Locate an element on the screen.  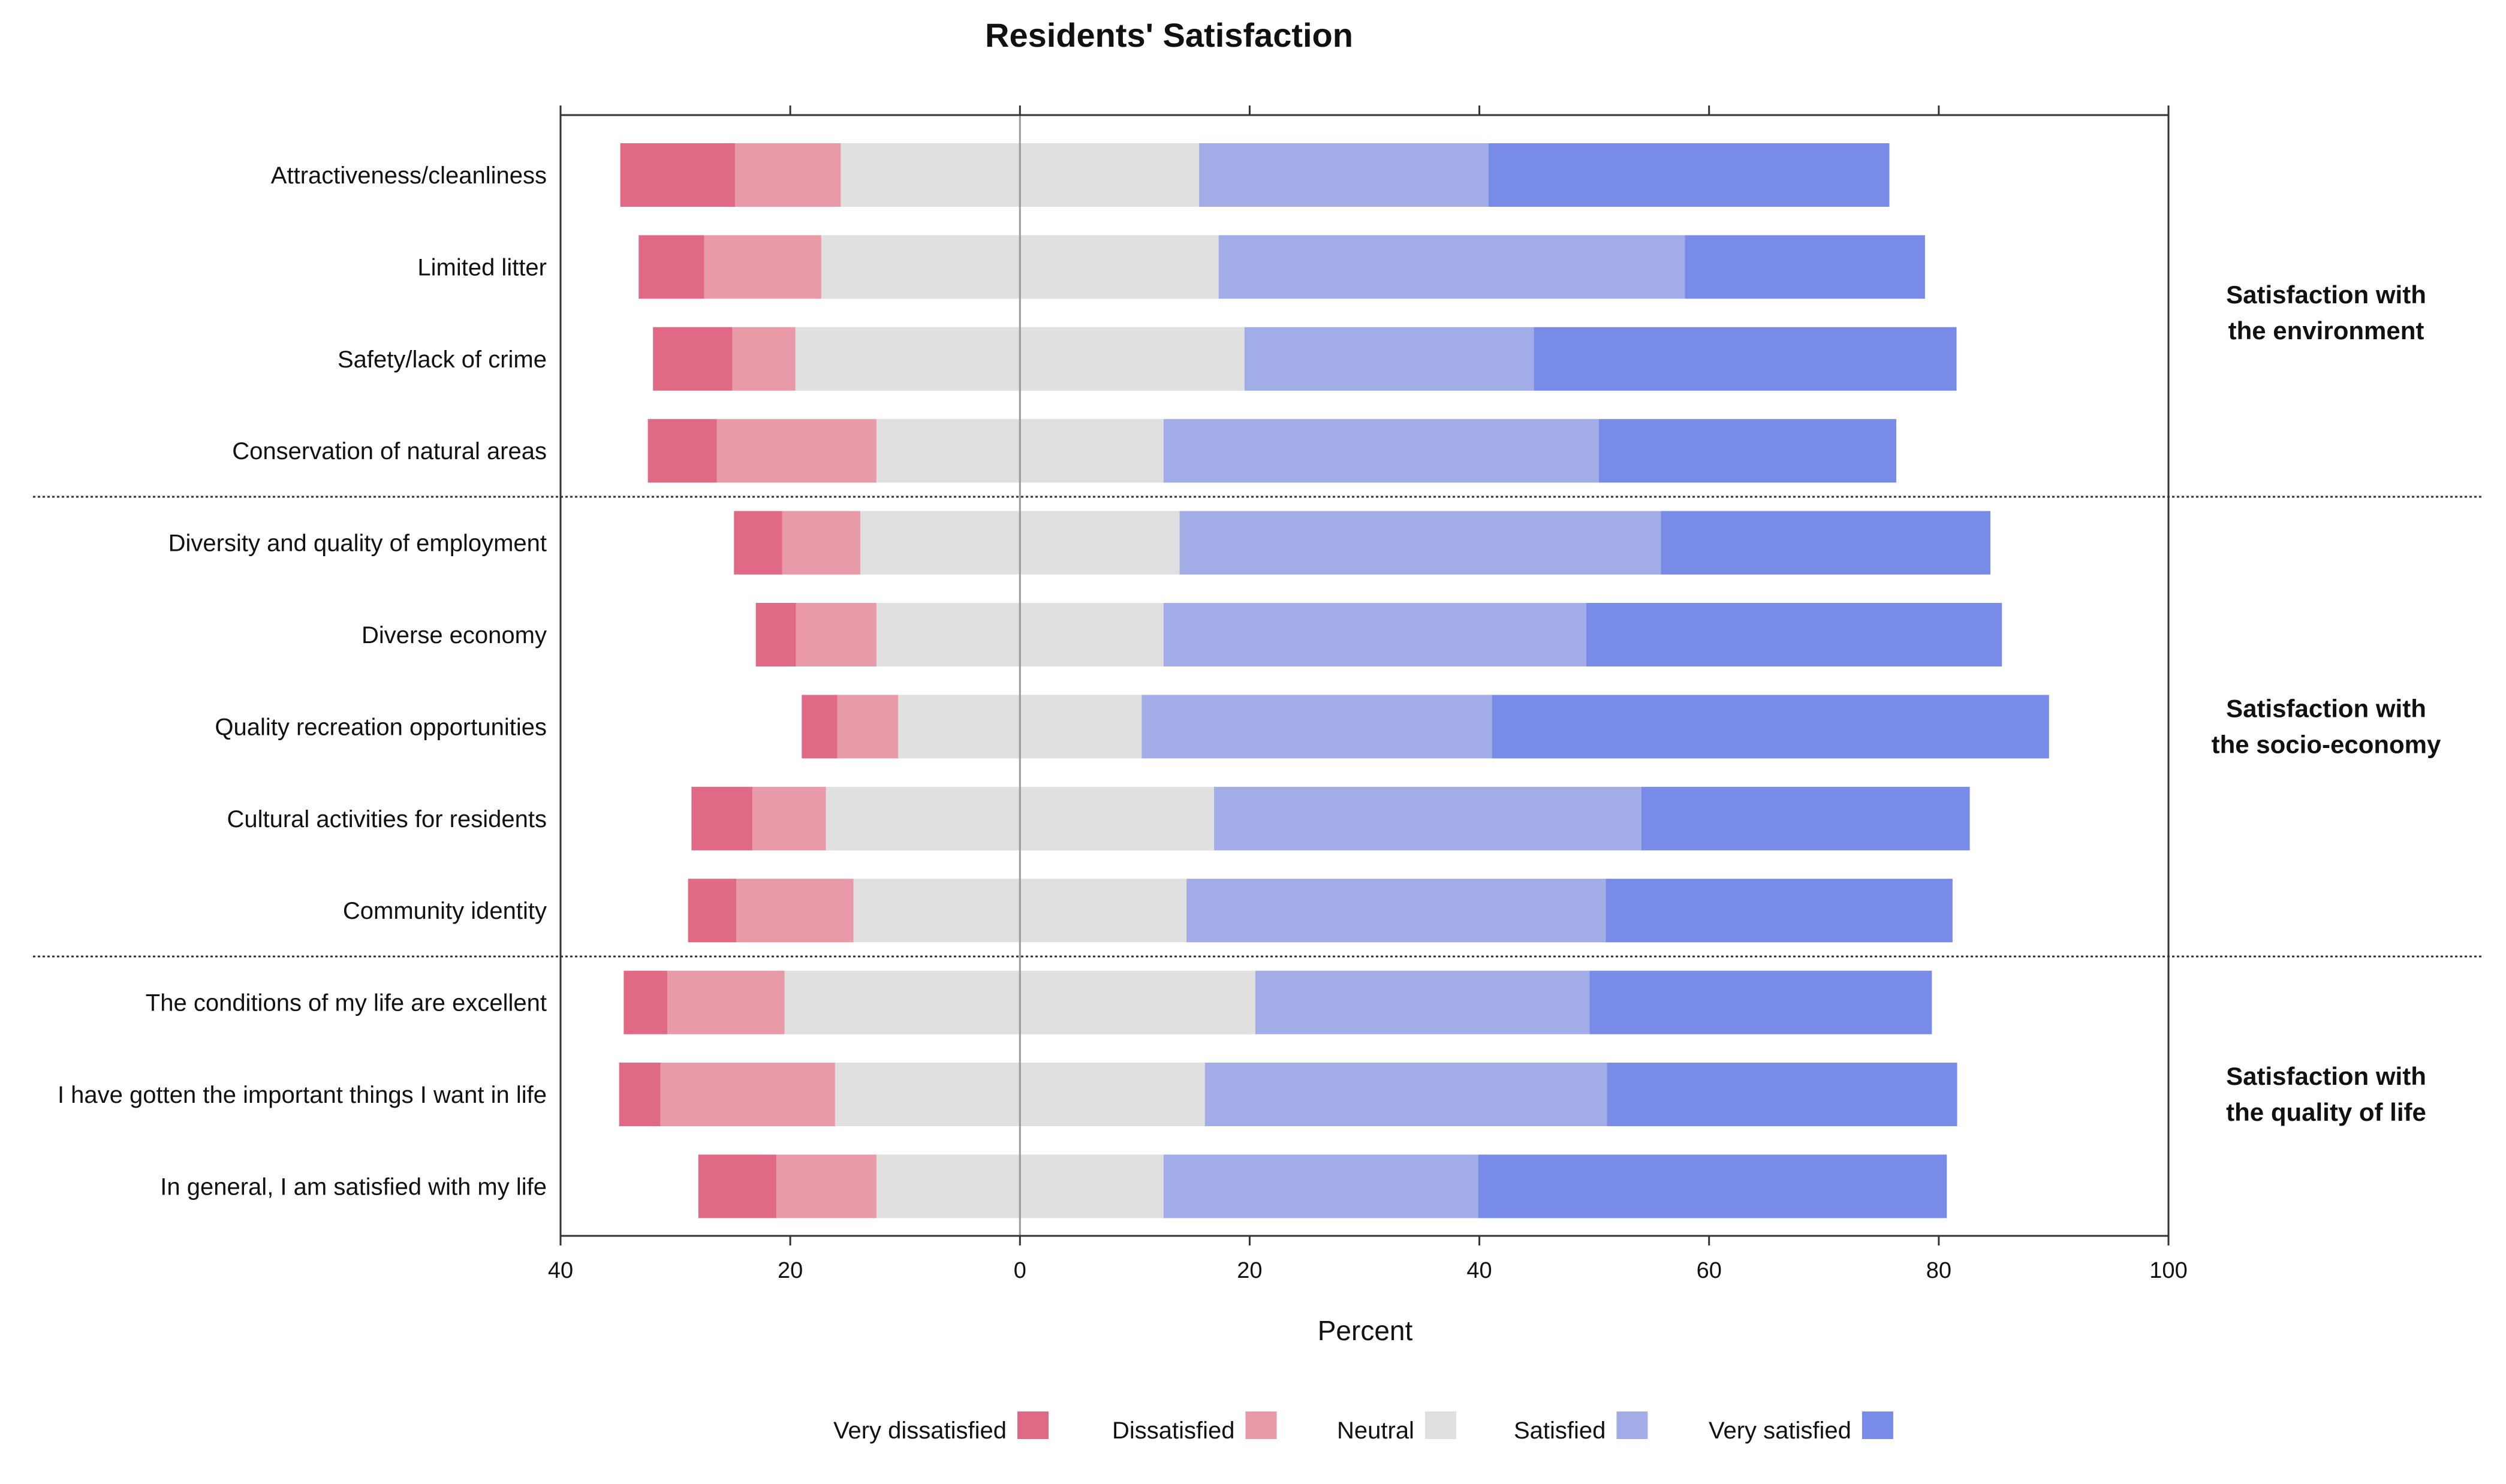
legend-label: Very satisfied is located at coordinates (1780, 1431).